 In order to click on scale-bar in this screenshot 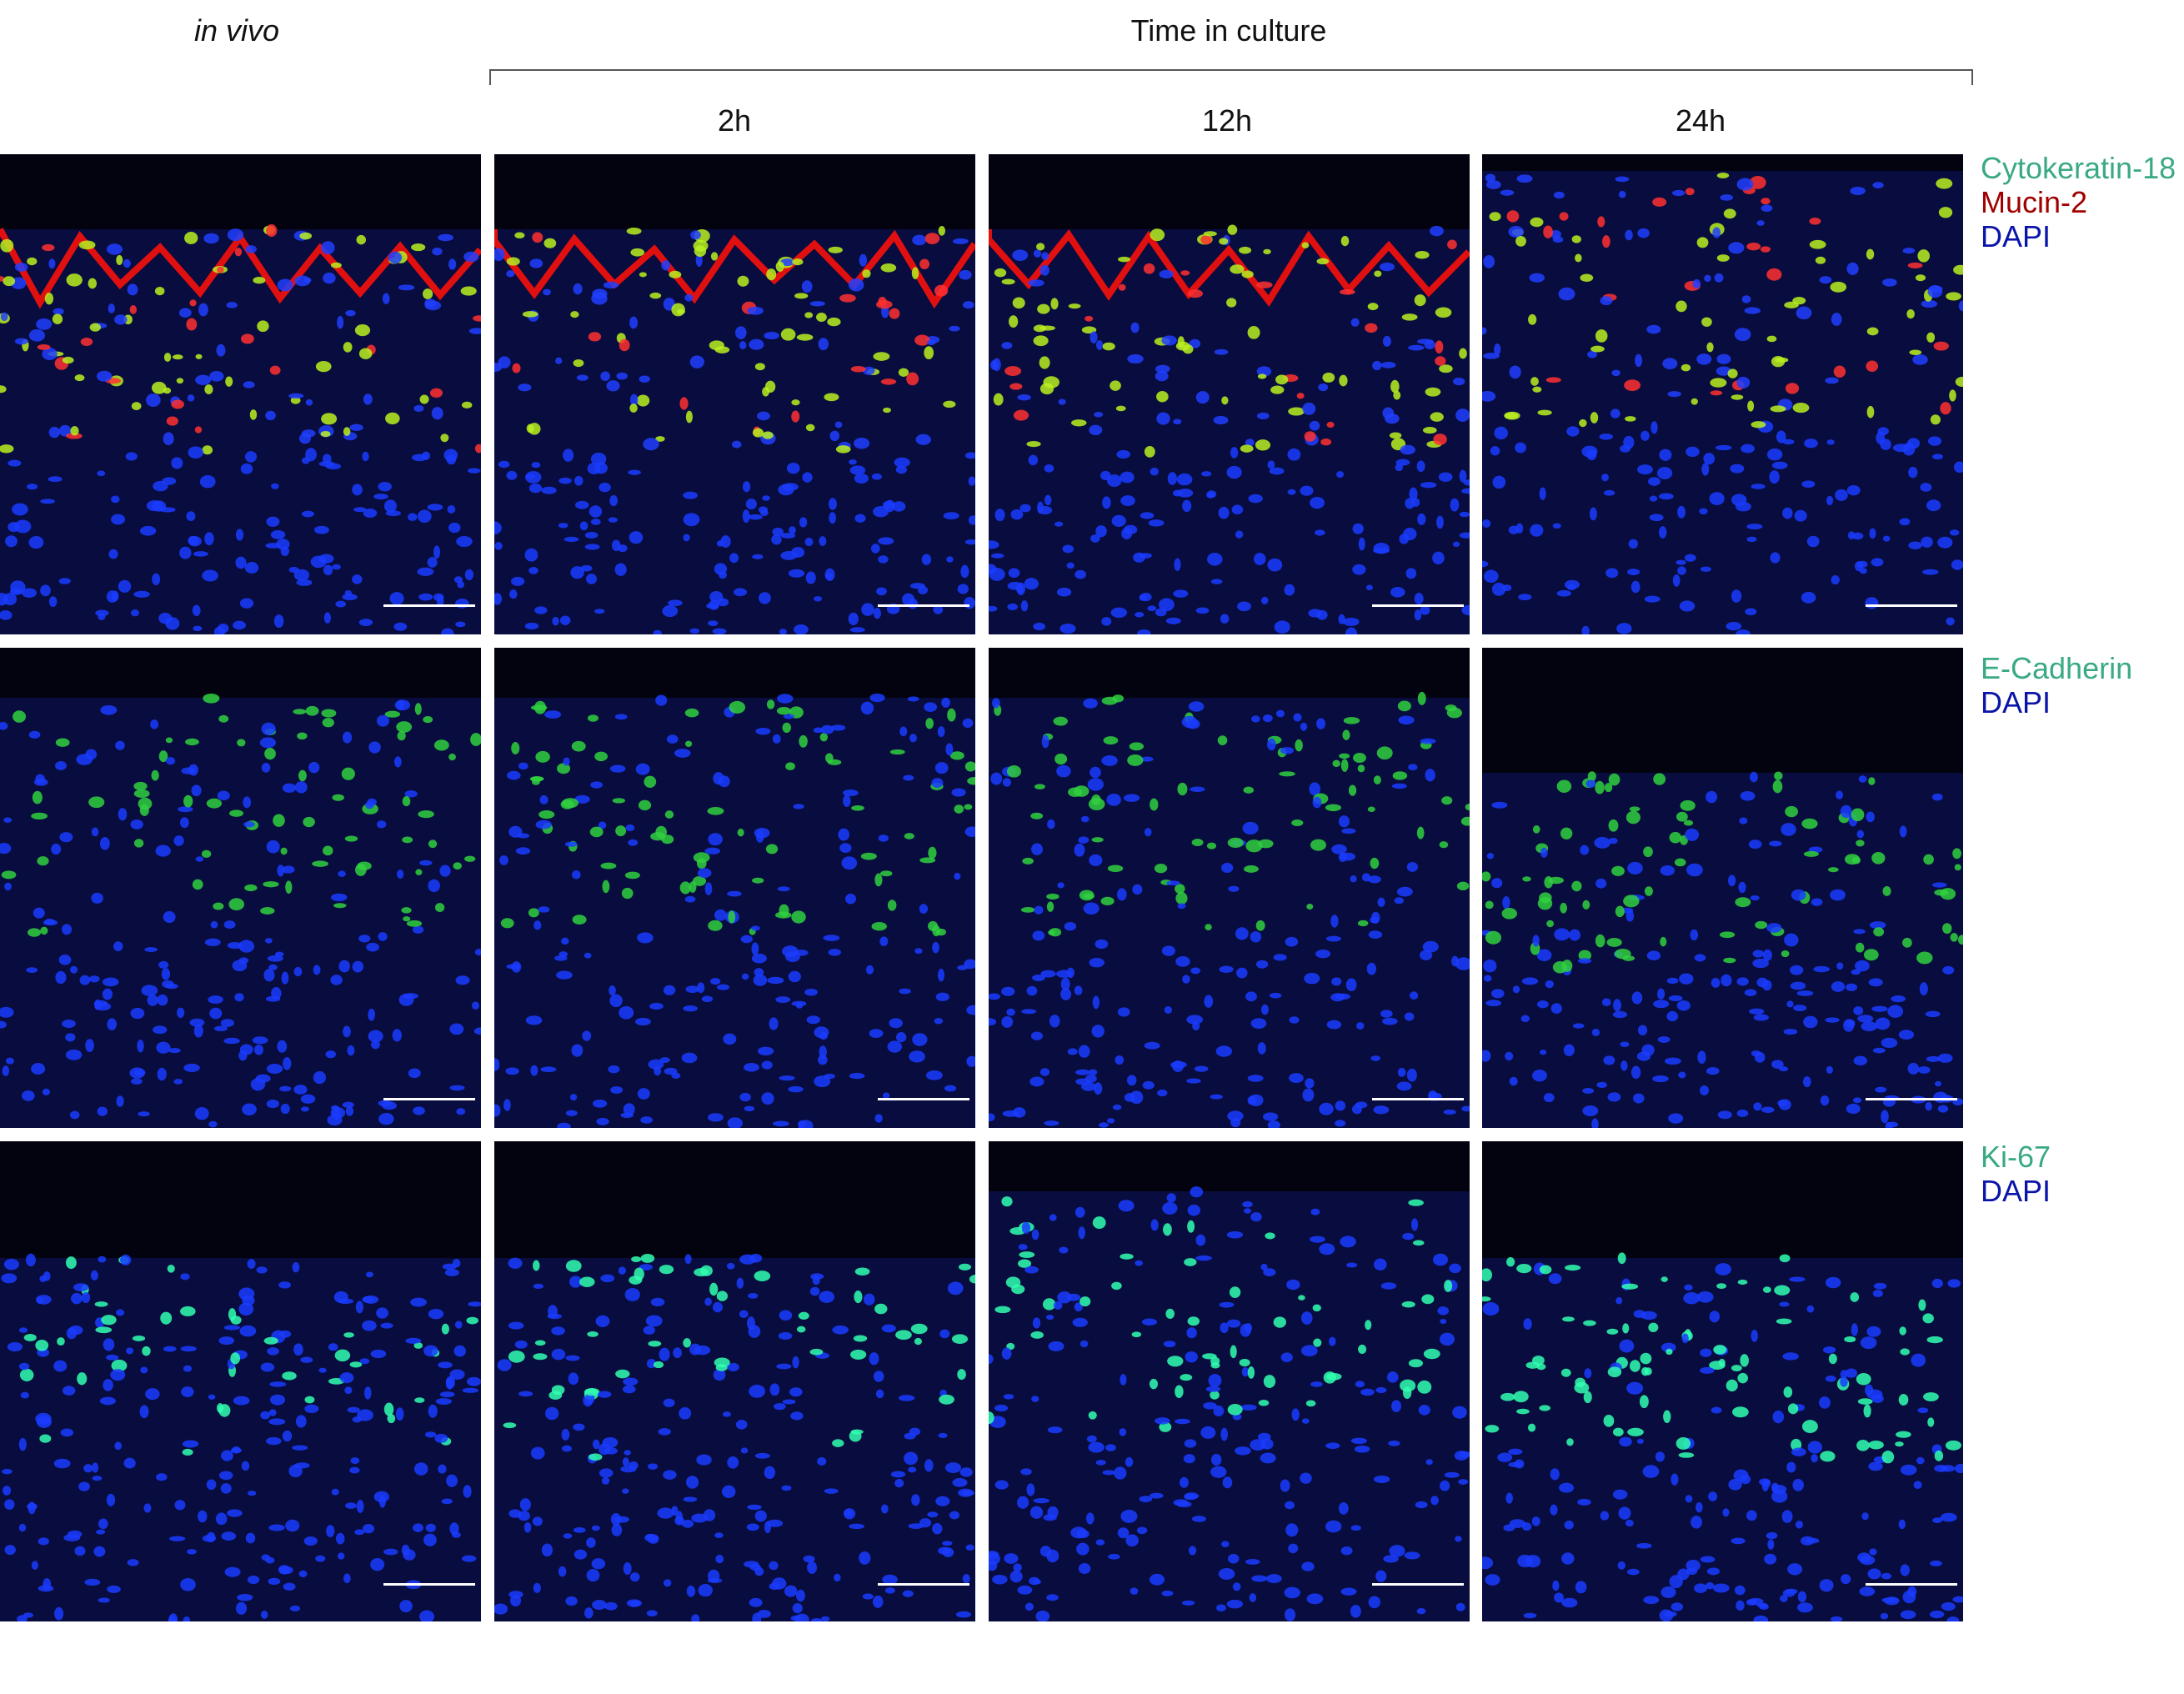, I will do `click(429, 605)`.